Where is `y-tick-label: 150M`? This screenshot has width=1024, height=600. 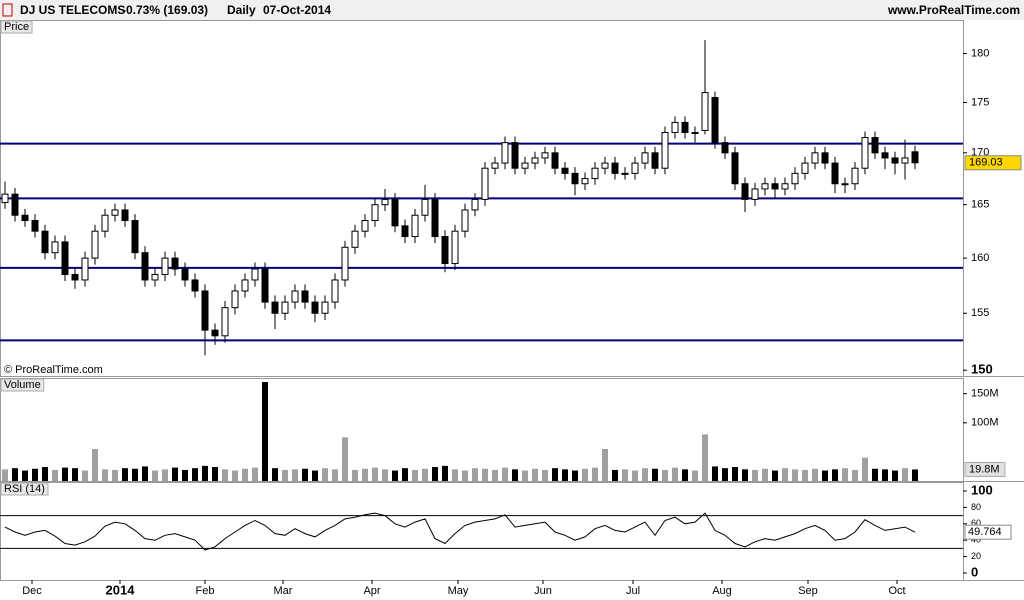 y-tick-label: 150M is located at coordinates (985, 394).